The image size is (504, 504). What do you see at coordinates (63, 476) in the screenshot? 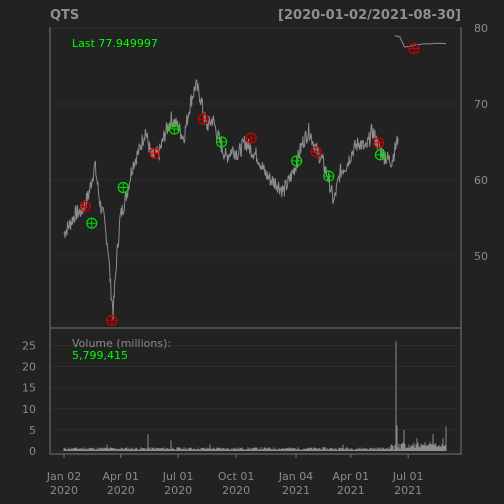
I see `x-tick-month: Jan 02` at bounding box center [63, 476].